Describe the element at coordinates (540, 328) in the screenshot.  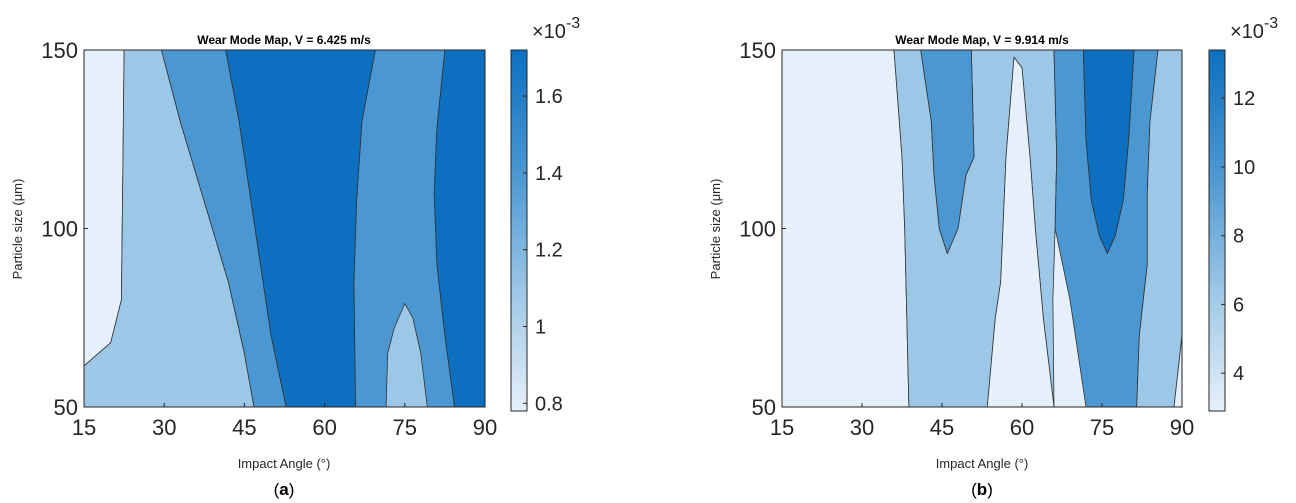
I see `colorbar-tick-label-a-1: 1` at that location.